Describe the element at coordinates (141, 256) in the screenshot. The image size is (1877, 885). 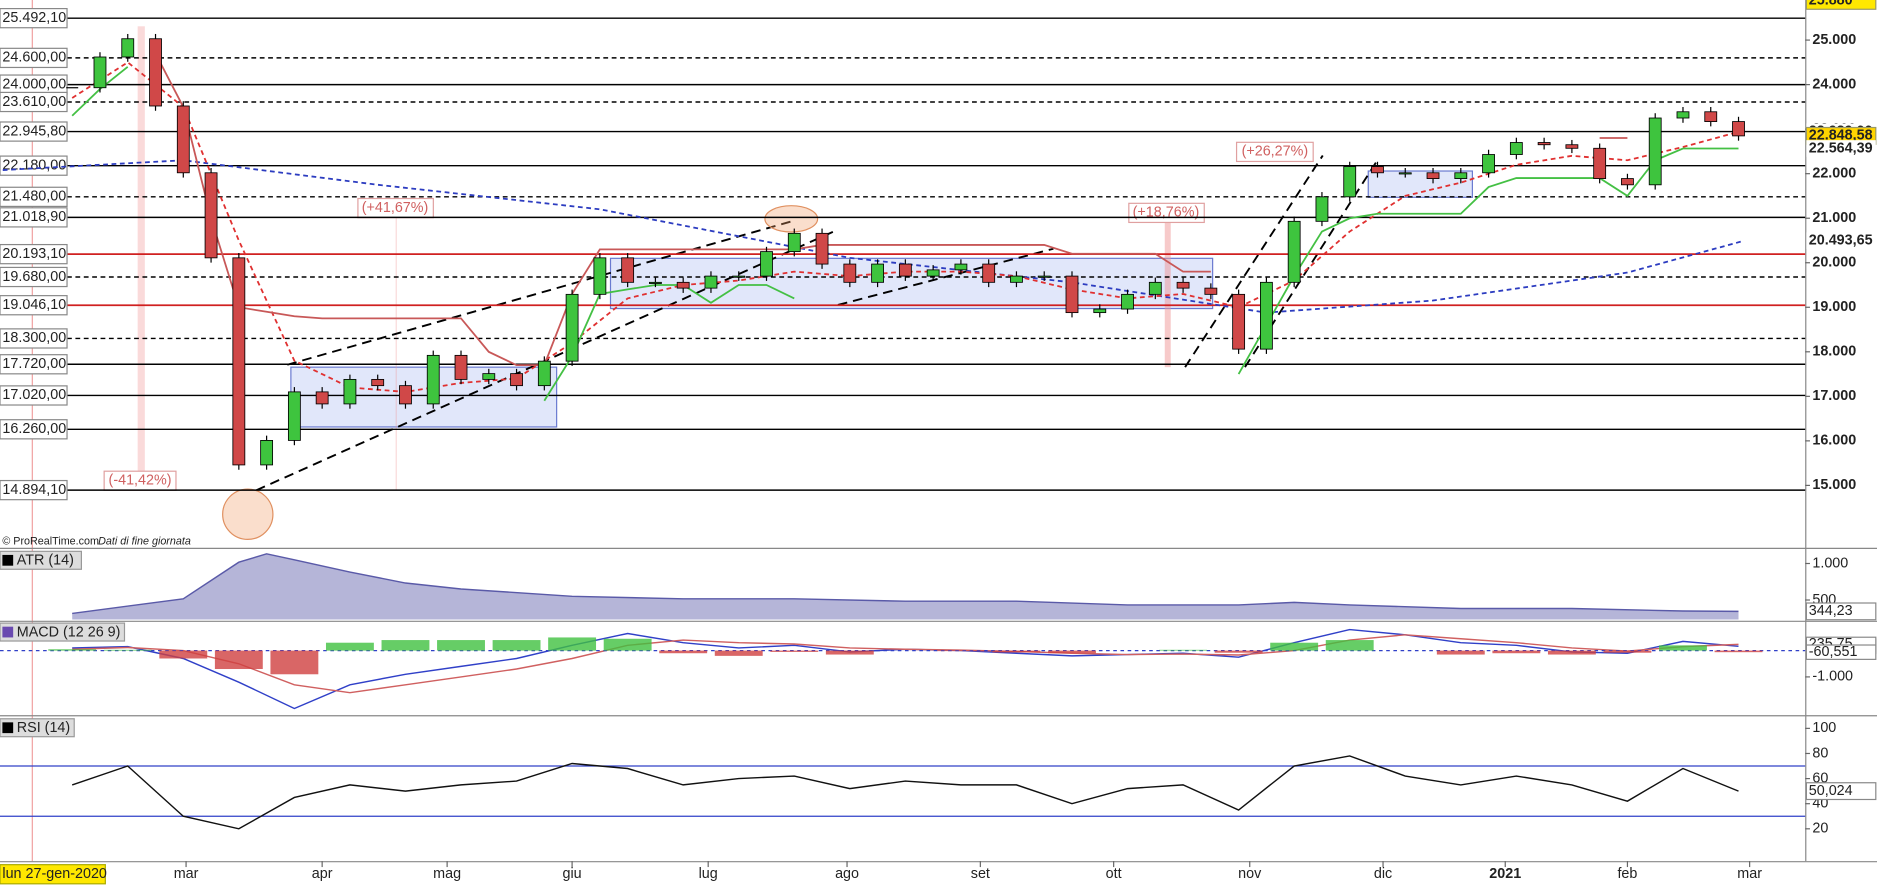
I see `move-band` at that location.